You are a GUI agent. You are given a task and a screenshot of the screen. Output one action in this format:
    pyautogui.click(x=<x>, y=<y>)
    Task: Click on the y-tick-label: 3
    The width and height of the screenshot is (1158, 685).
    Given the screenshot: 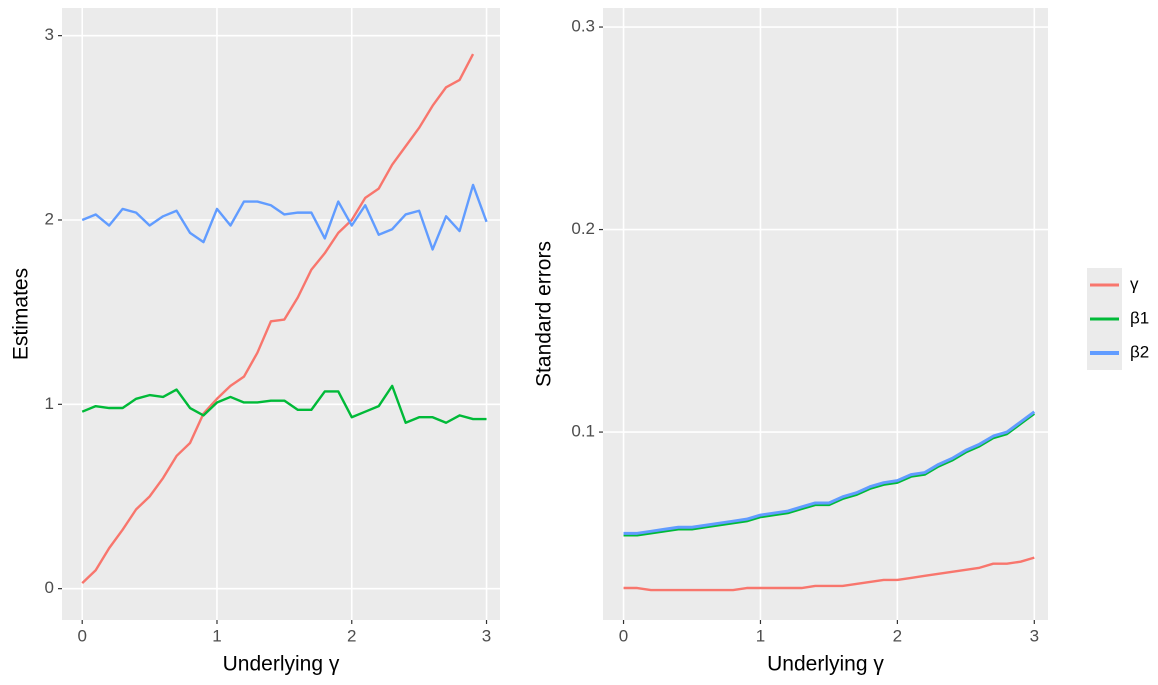 What is the action you would take?
    pyautogui.click(x=49, y=34)
    